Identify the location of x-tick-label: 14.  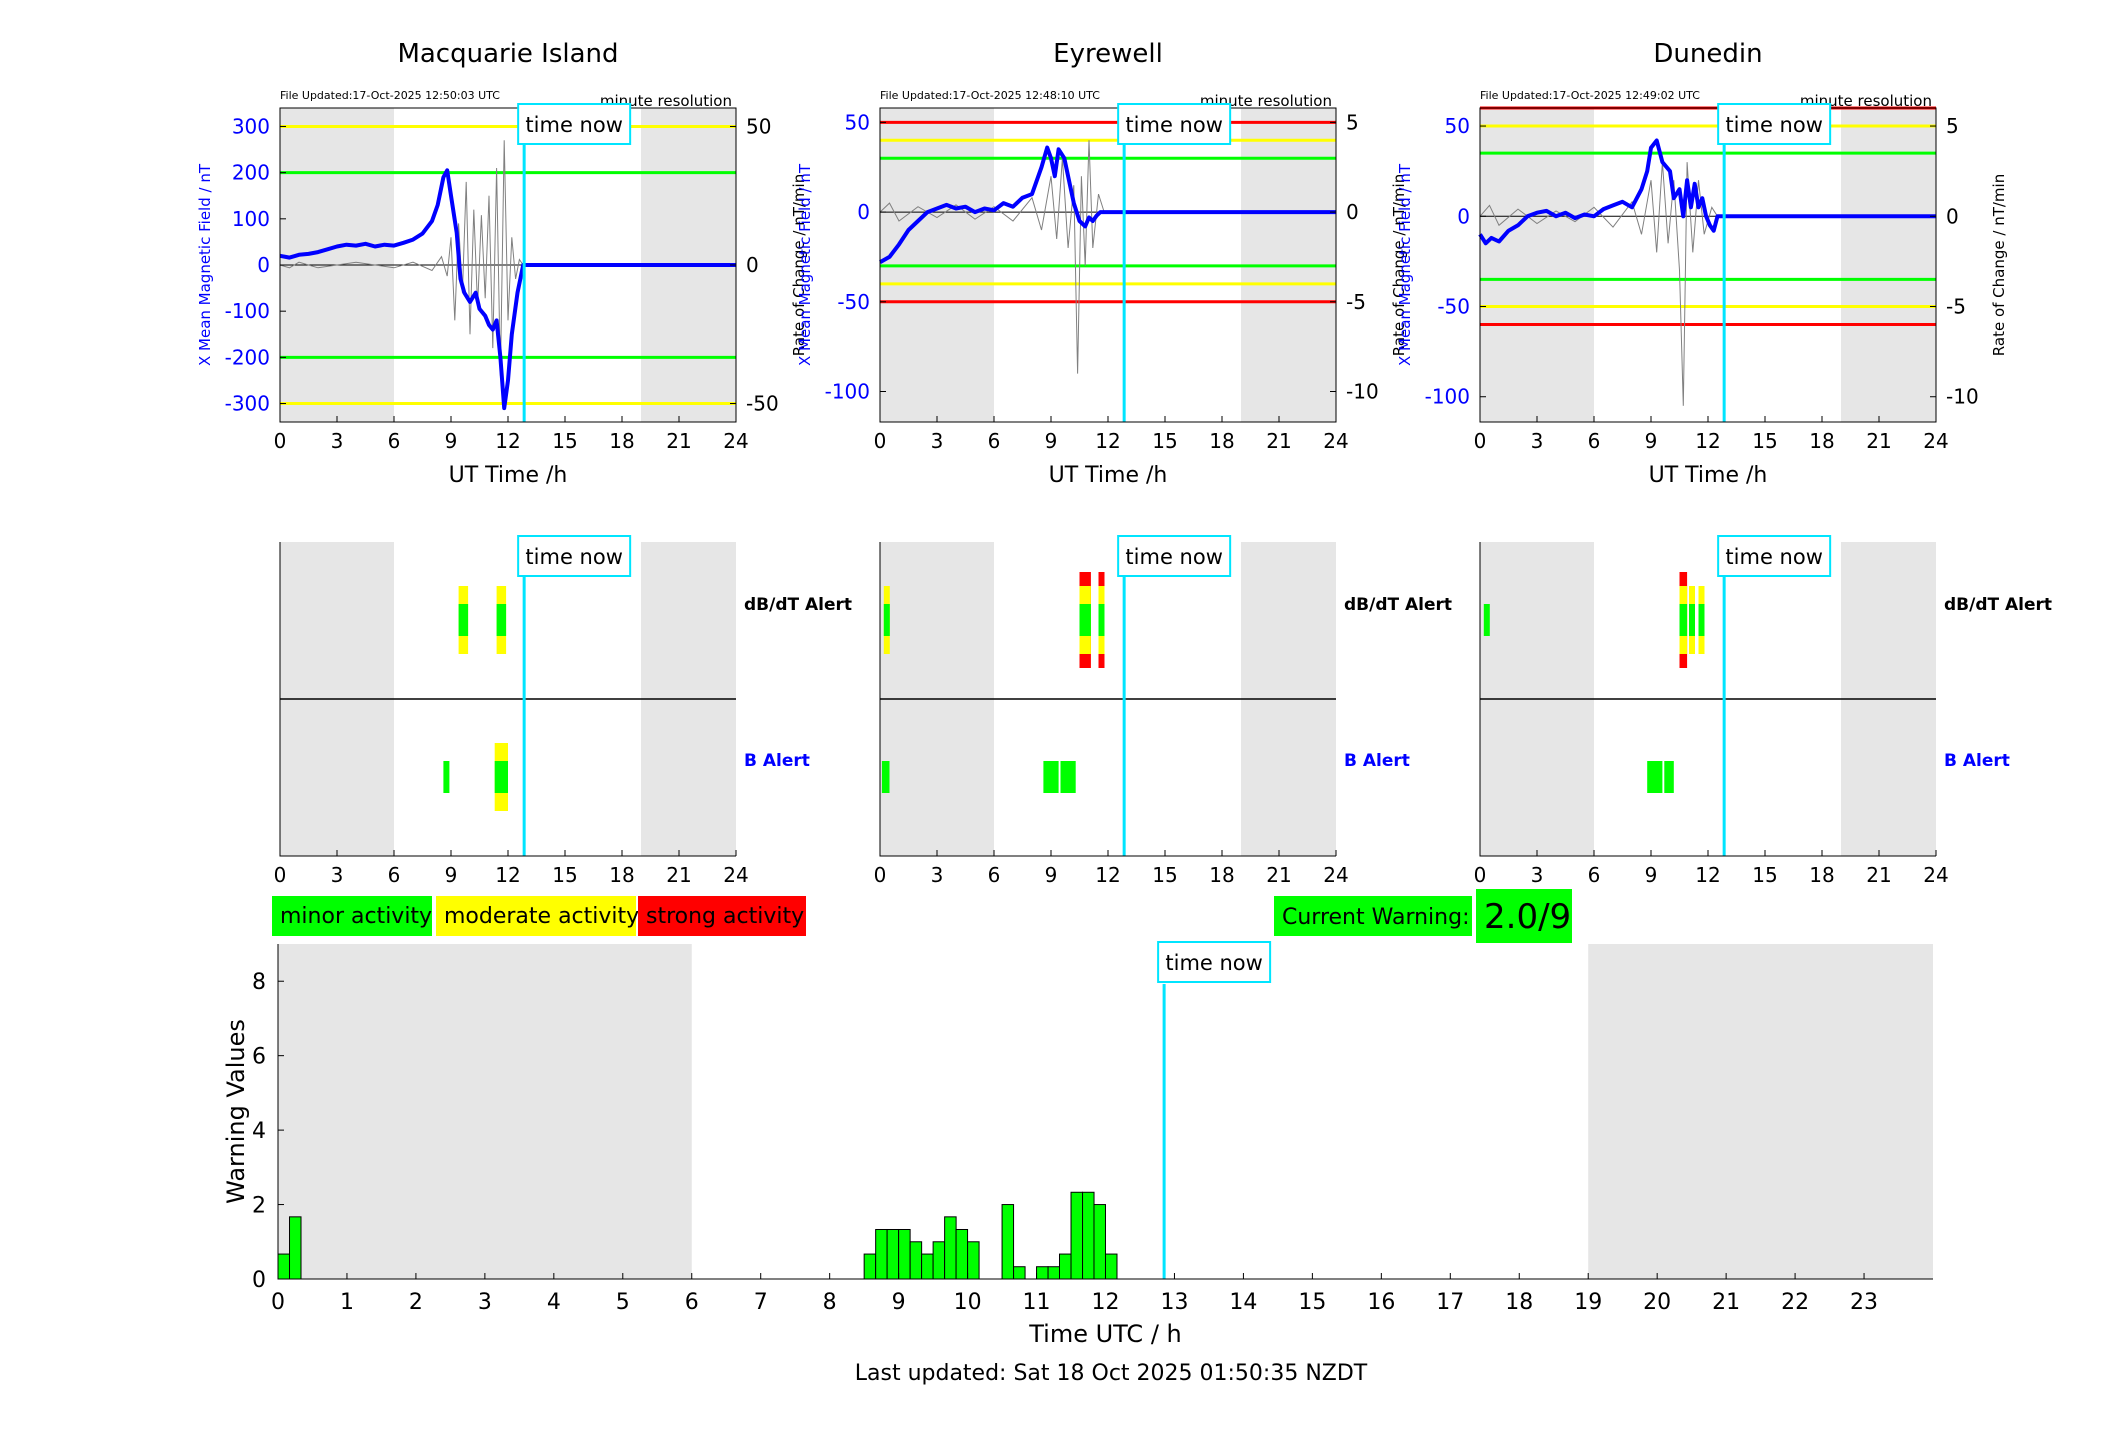
(1243, 1302).